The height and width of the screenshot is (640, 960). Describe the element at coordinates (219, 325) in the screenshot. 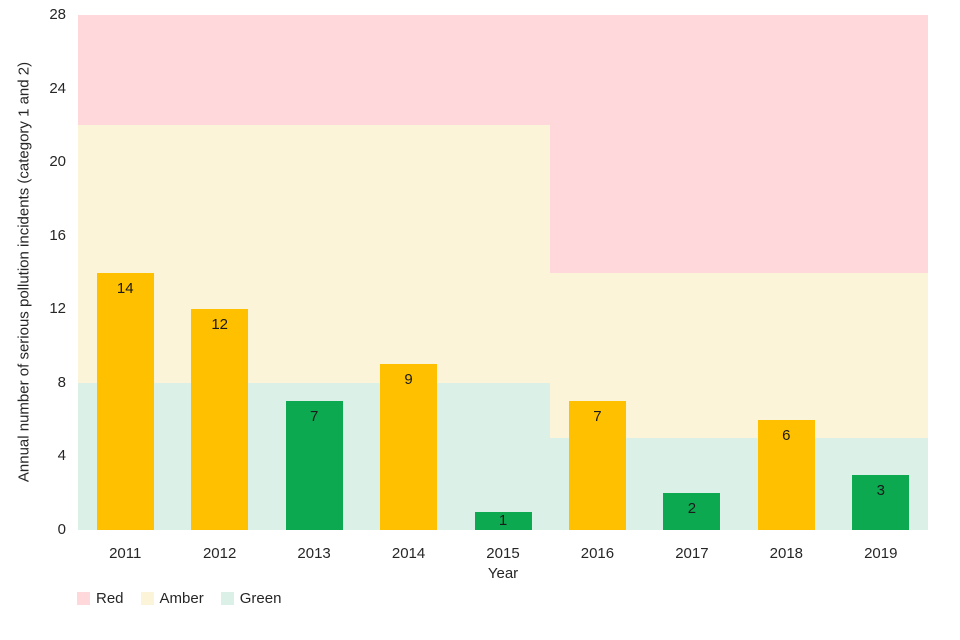

I see `bar-label-2012: 12` at that location.